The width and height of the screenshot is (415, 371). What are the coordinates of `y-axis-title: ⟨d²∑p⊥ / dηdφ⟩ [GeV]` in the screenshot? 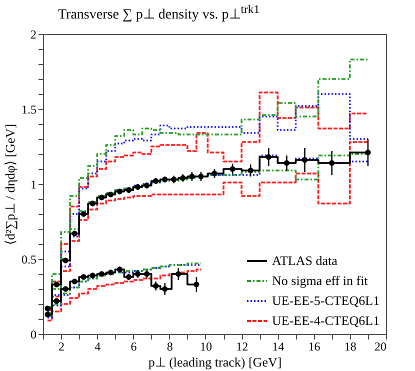 It's located at (10, 185).